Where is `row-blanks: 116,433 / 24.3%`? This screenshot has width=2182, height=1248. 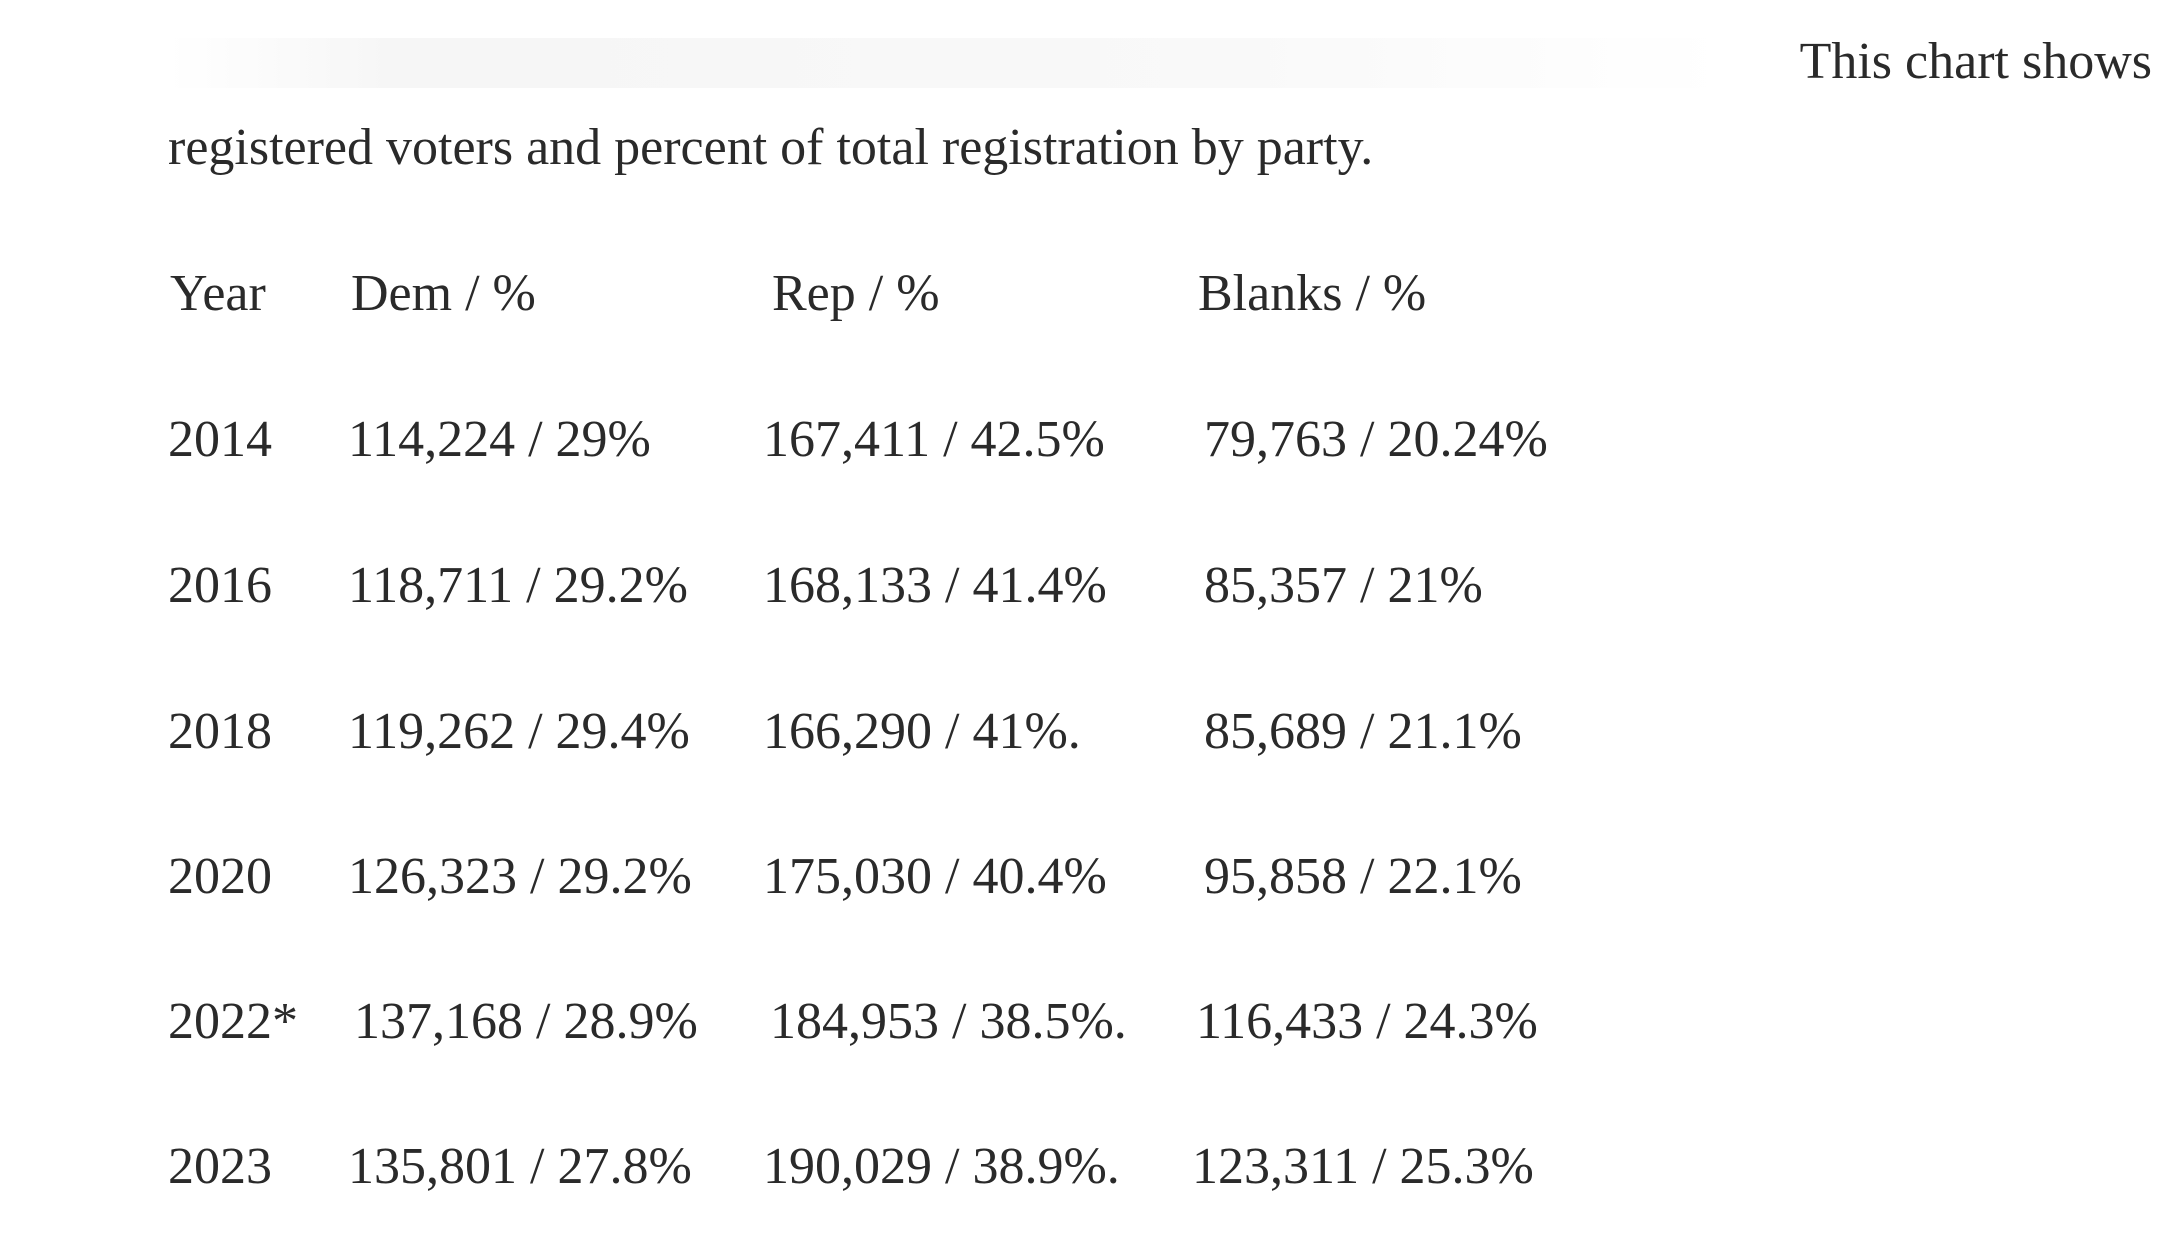 row-blanks: 116,433 / 24.3% is located at coordinates (1367, 1021).